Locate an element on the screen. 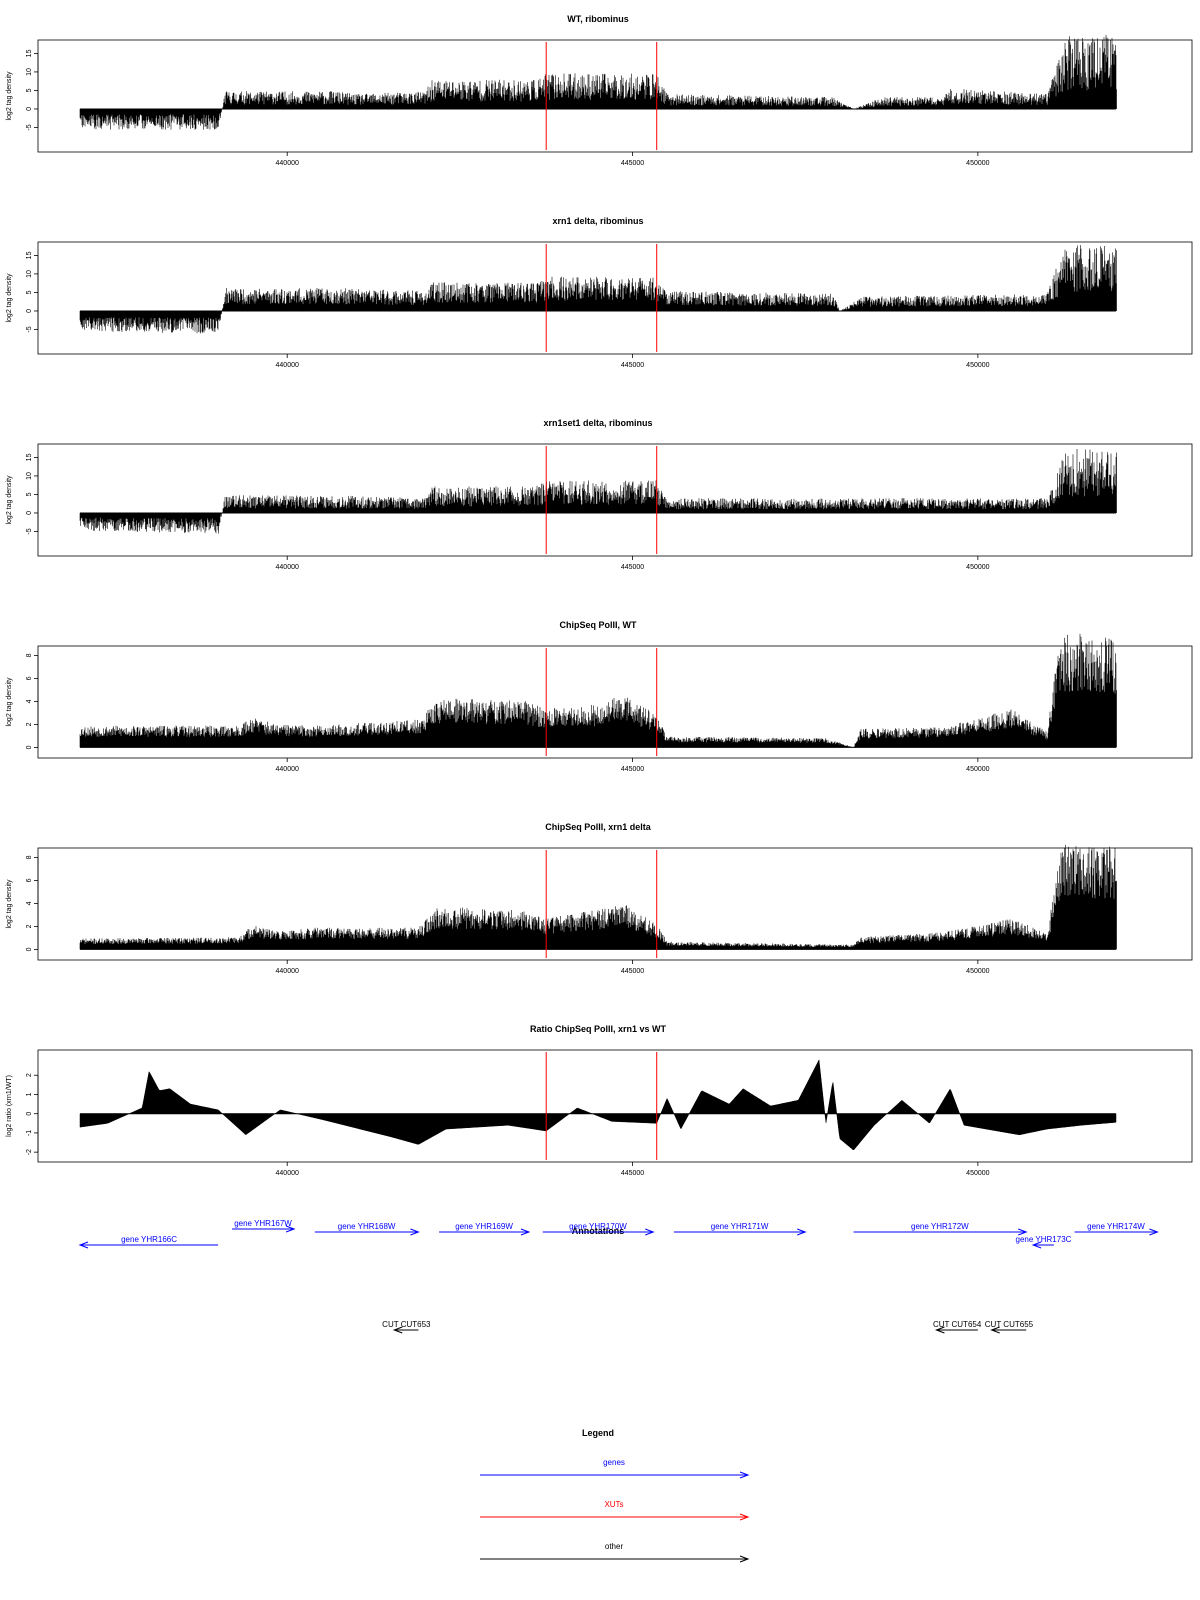 The image size is (1200, 1600). gene-label: gene YHR173C is located at coordinates (1044, 1239).